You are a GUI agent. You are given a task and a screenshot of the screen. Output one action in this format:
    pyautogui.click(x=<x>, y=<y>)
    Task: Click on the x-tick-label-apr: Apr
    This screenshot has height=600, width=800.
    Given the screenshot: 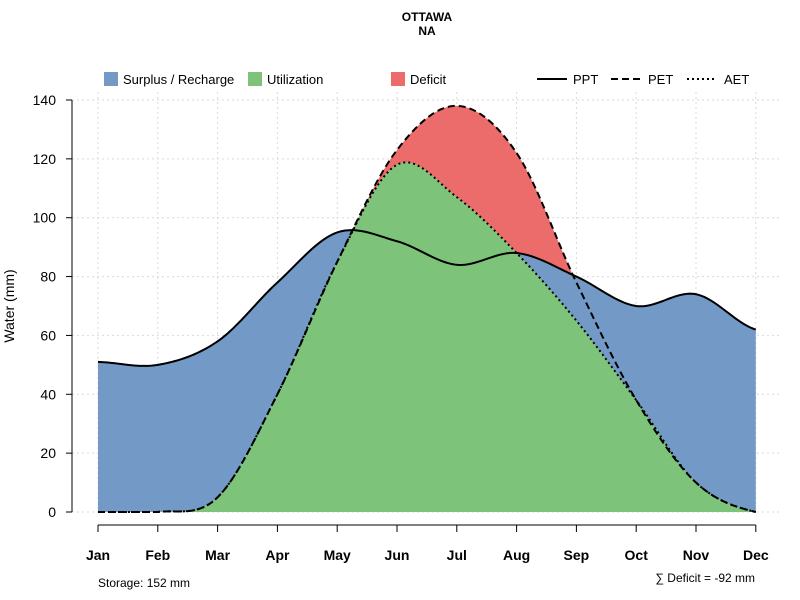 What is the action you would take?
    pyautogui.click(x=277, y=555)
    